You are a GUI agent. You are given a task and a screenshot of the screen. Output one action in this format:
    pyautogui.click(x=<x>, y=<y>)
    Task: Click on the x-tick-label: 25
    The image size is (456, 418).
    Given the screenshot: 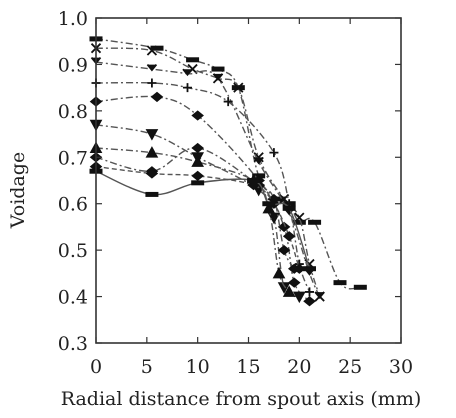 What is the action you would take?
    pyautogui.click(x=350, y=367)
    